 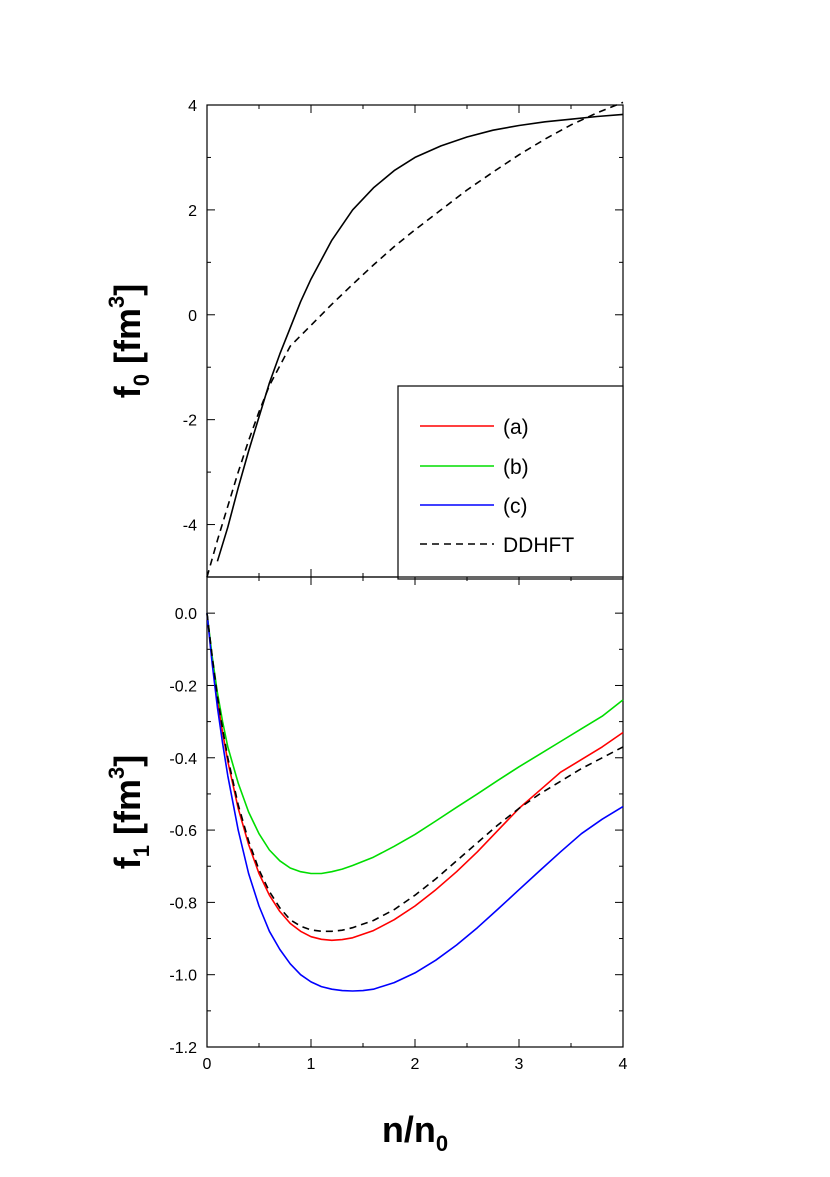 What do you see at coordinates (415, 1064) in the screenshot?
I see `x-tick-label: 2` at bounding box center [415, 1064].